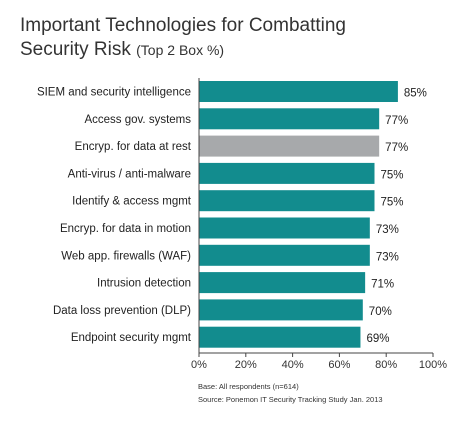 The image size is (475, 430). What do you see at coordinates (129, 174) in the screenshot?
I see `category-label: Anti-virus / anti-malware` at bounding box center [129, 174].